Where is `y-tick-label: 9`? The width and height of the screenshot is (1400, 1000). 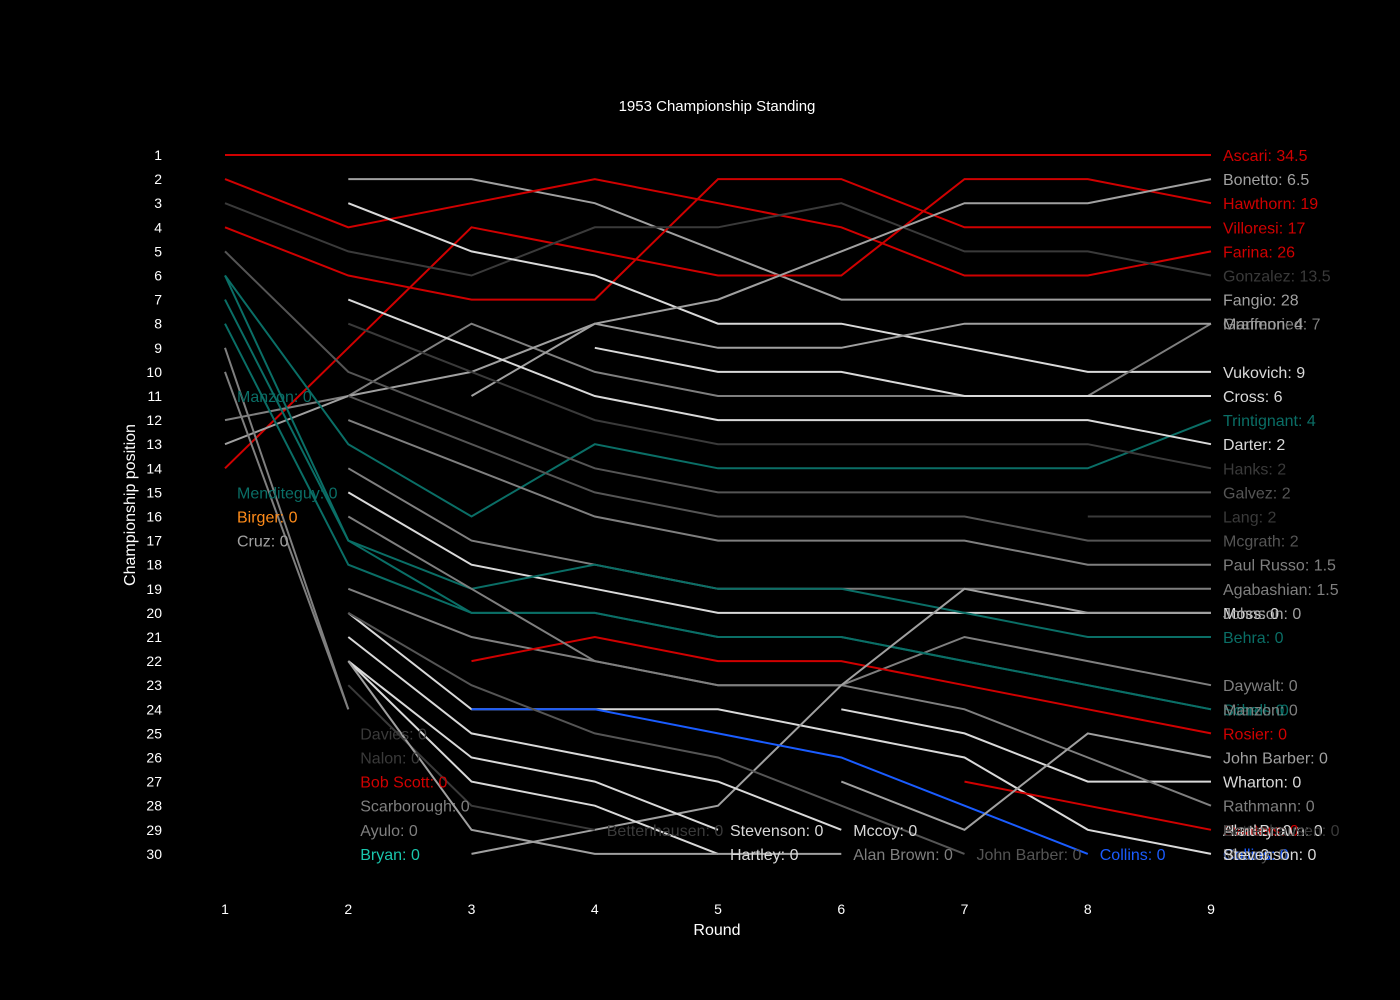 y-tick-label: 9 is located at coordinates (158, 348).